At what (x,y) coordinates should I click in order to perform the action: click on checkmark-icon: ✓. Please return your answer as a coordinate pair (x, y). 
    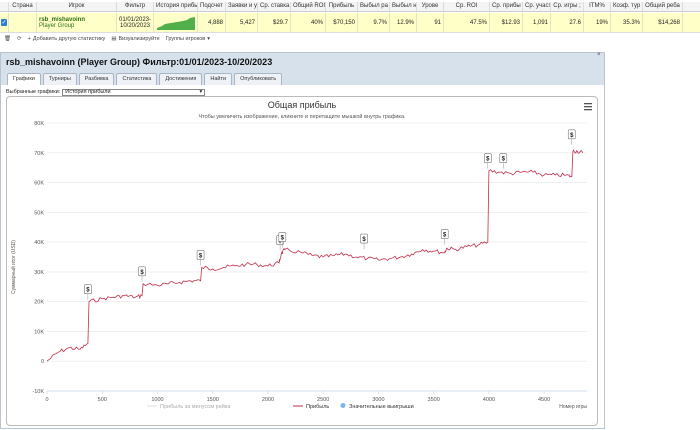
    Looking at the image, I should click on (4, 22).